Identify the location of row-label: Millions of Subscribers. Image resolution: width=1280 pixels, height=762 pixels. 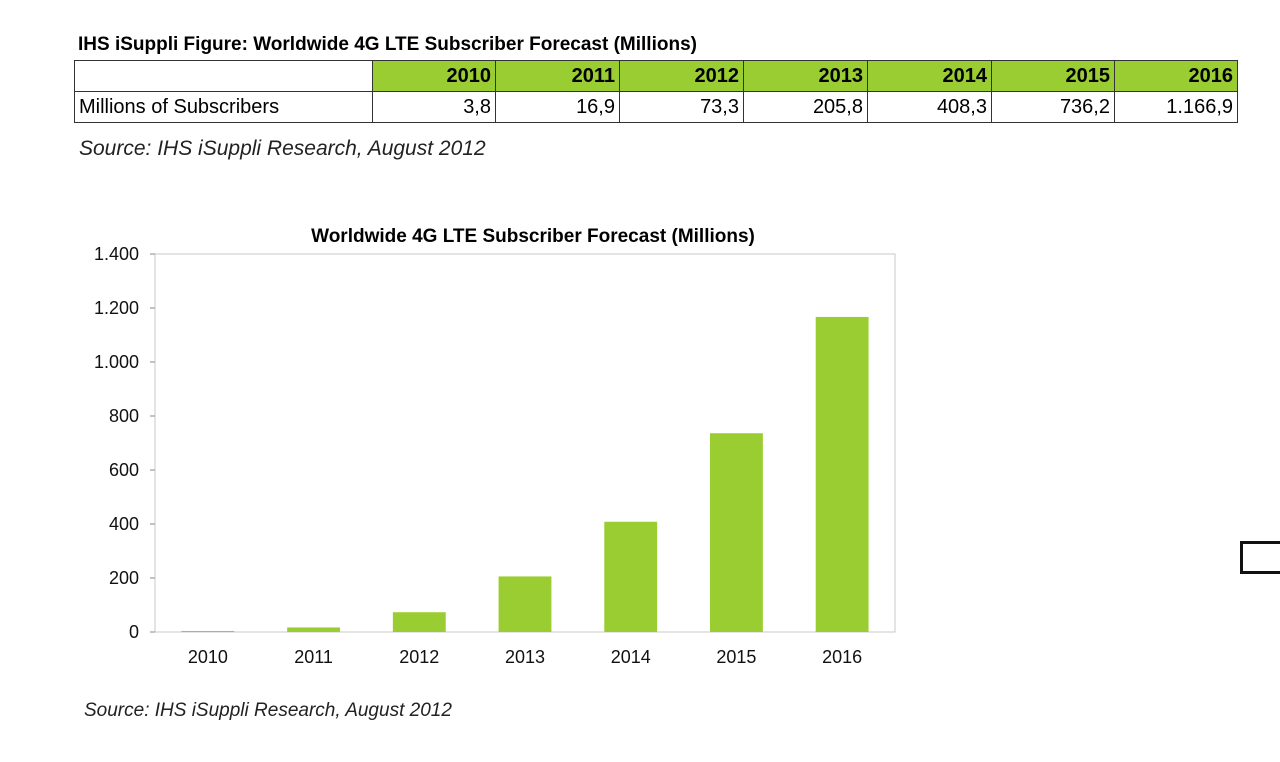
(223, 107).